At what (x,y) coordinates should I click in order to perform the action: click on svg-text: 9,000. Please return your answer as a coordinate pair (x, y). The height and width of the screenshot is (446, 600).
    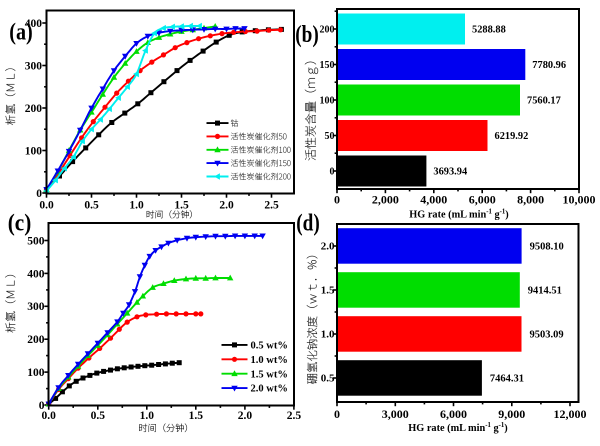
    Looking at the image, I should click on (511, 414).